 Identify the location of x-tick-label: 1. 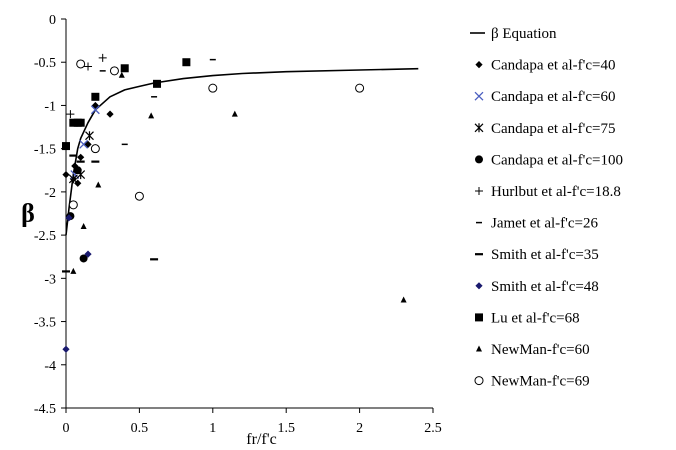
(212, 428).